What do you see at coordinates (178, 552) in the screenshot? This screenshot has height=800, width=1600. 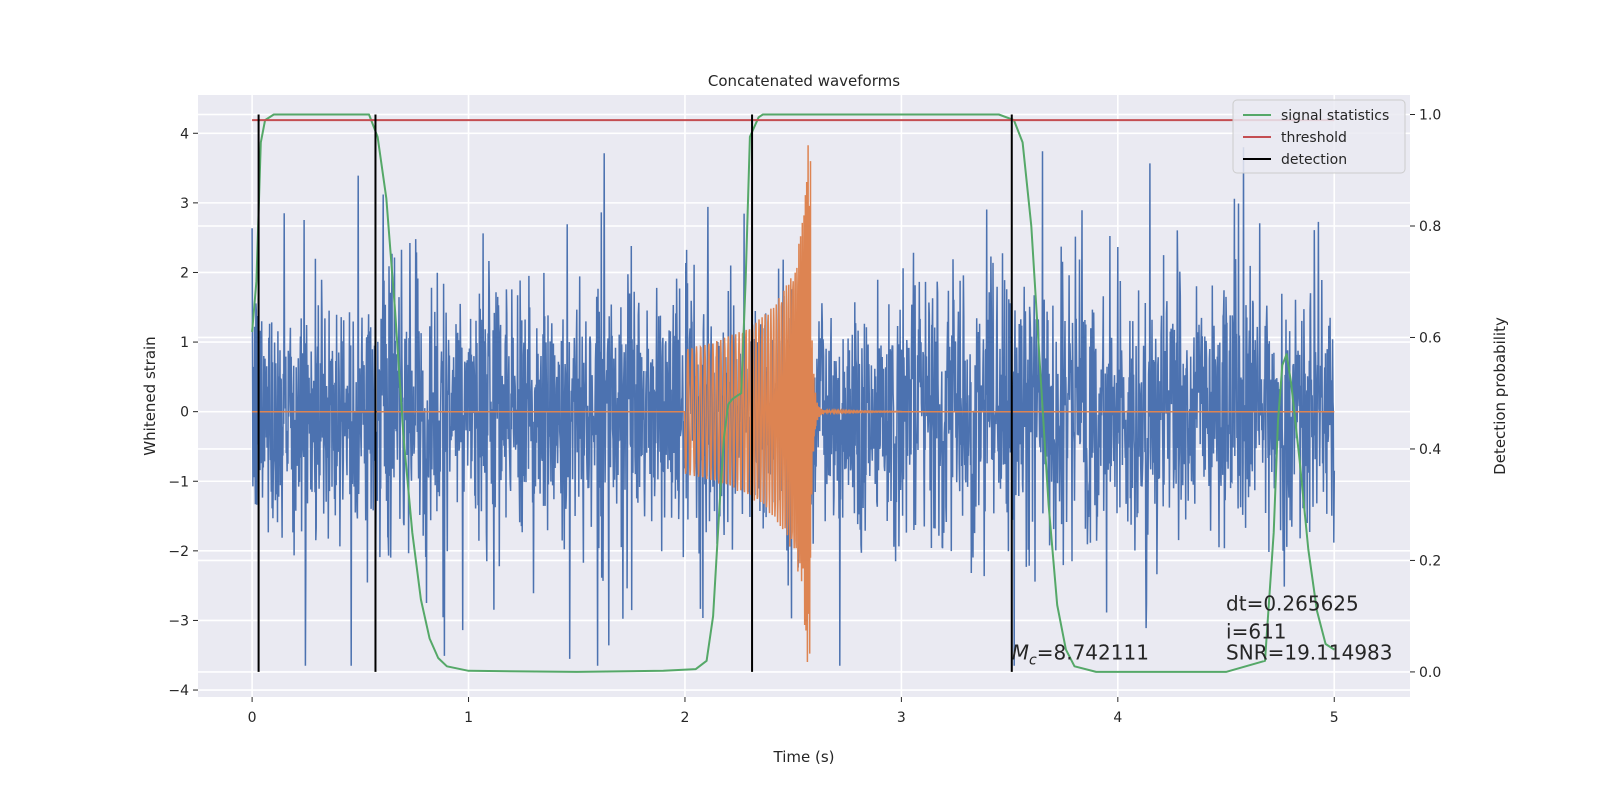 I see `y-tick-label: −2` at bounding box center [178, 552].